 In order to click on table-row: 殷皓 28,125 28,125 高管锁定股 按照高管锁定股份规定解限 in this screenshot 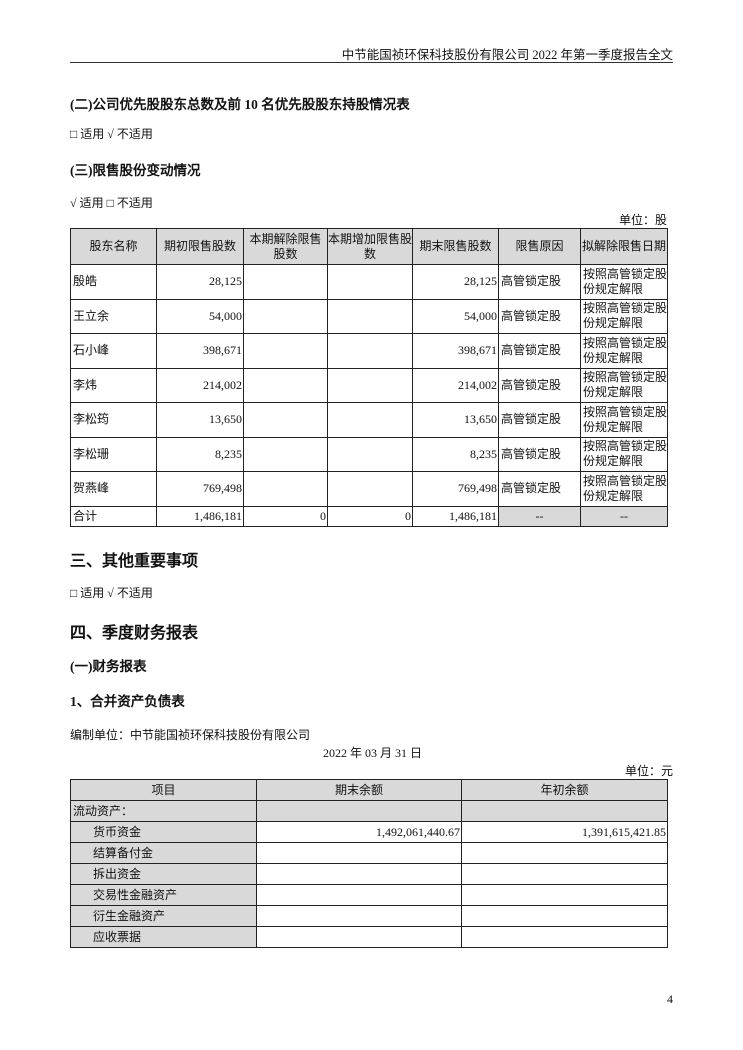, I will do `click(369, 282)`.